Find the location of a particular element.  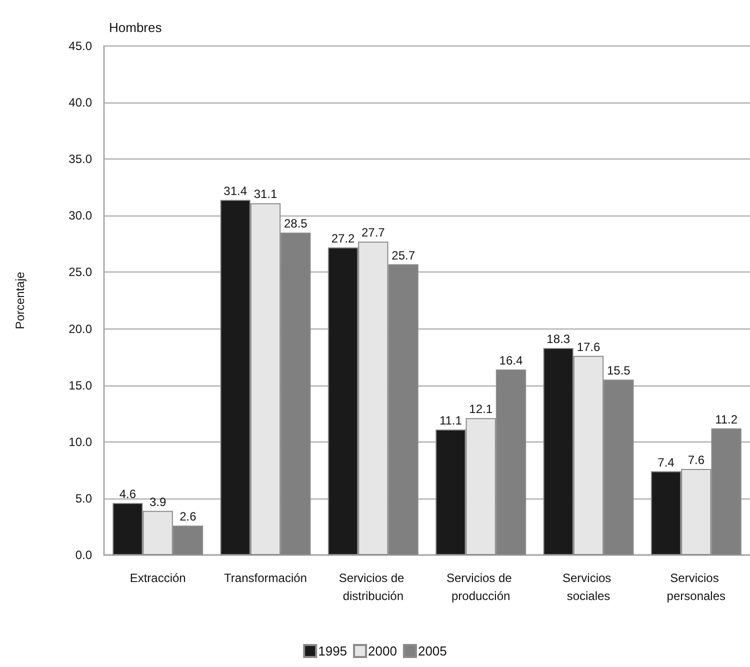

y-tick-label: 40.0 is located at coordinates (80, 103).